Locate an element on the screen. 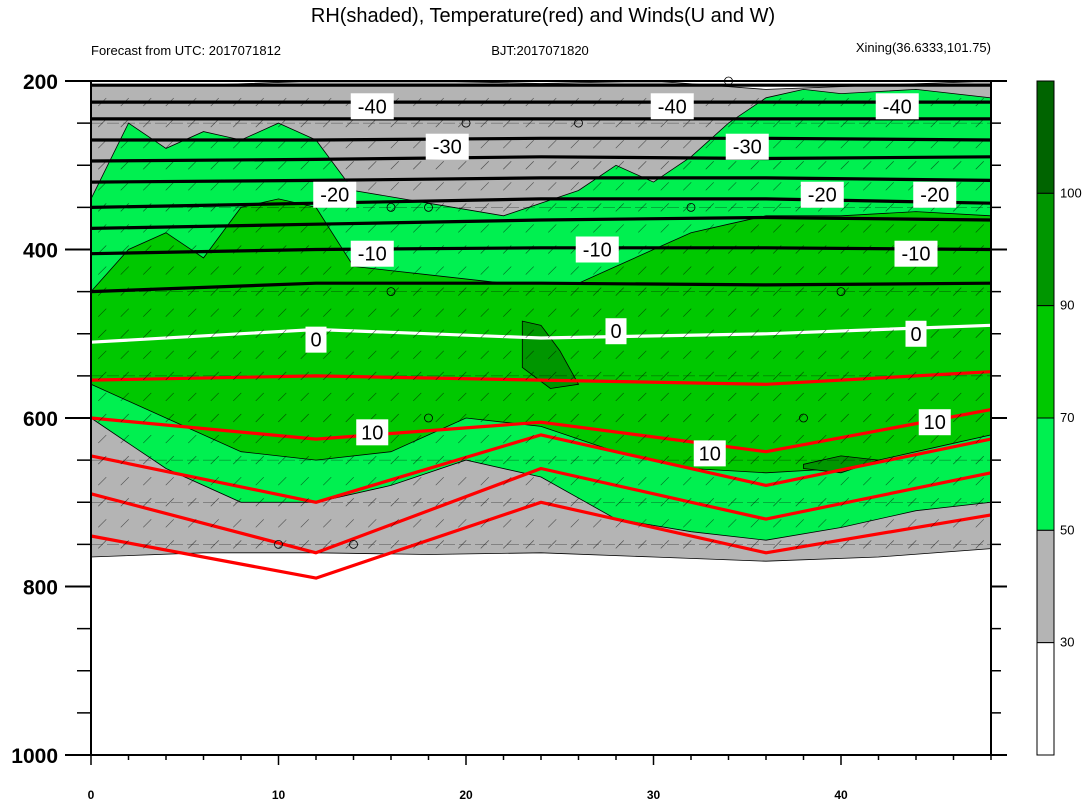 Image resolution: width=1087 pixels, height=806 pixels. colorbar-label: 90 is located at coordinates (1067, 305).